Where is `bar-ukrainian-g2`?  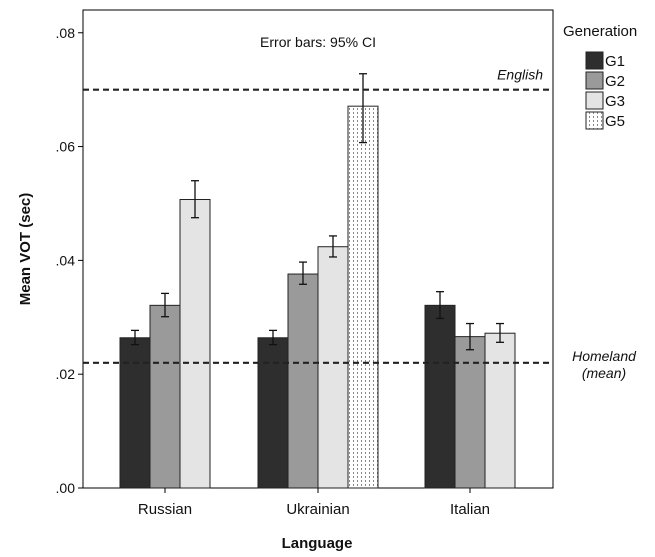
bar-ukrainian-g2 is located at coordinates (303, 381).